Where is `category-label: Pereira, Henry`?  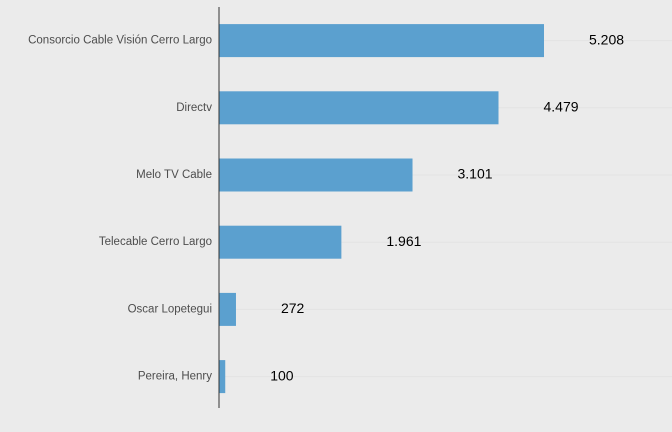 category-label: Pereira, Henry is located at coordinates (175, 377).